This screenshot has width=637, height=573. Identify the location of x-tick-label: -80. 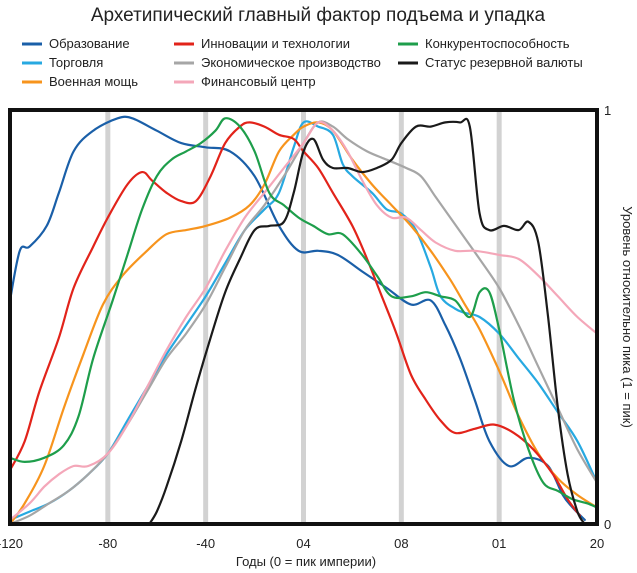
(107, 543).